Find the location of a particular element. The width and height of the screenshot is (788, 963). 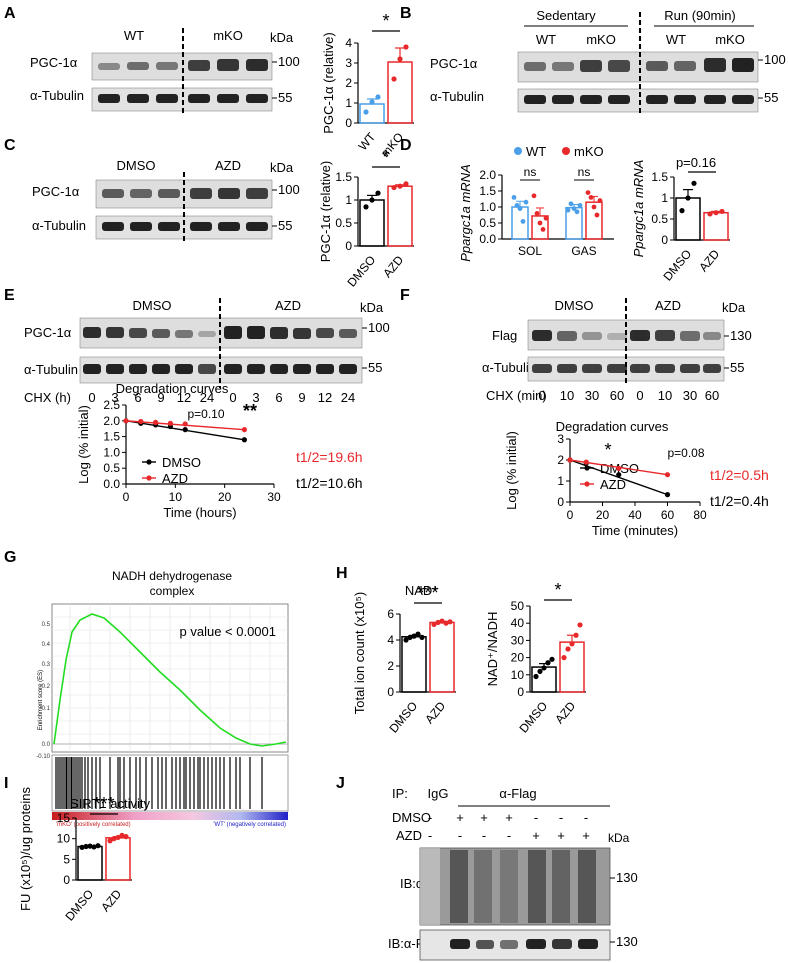

panel-letter-d: D is located at coordinates (406, 145).